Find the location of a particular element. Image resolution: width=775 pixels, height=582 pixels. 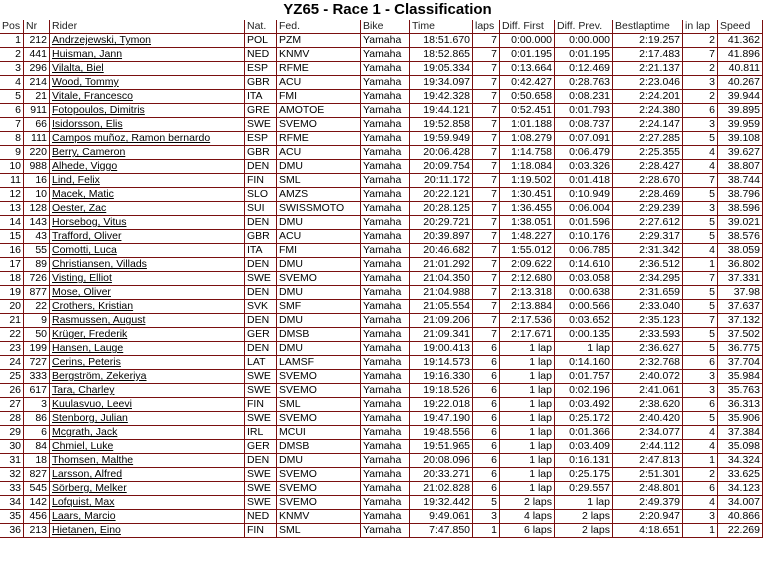

rider-link: Mcgrath, Jack is located at coordinates (85, 432).